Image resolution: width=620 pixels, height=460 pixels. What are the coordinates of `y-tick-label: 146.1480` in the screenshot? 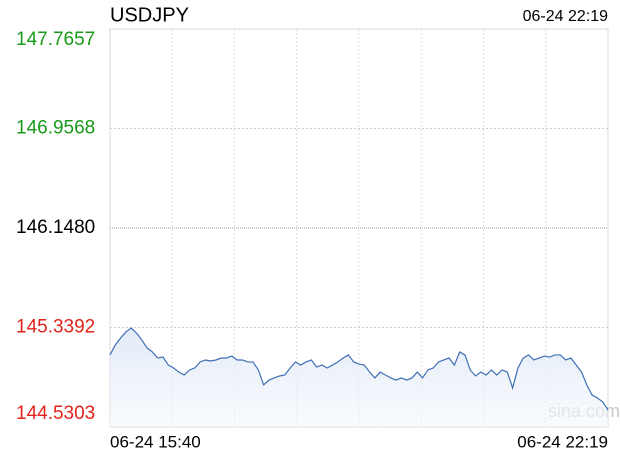 It's located at (55, 227).